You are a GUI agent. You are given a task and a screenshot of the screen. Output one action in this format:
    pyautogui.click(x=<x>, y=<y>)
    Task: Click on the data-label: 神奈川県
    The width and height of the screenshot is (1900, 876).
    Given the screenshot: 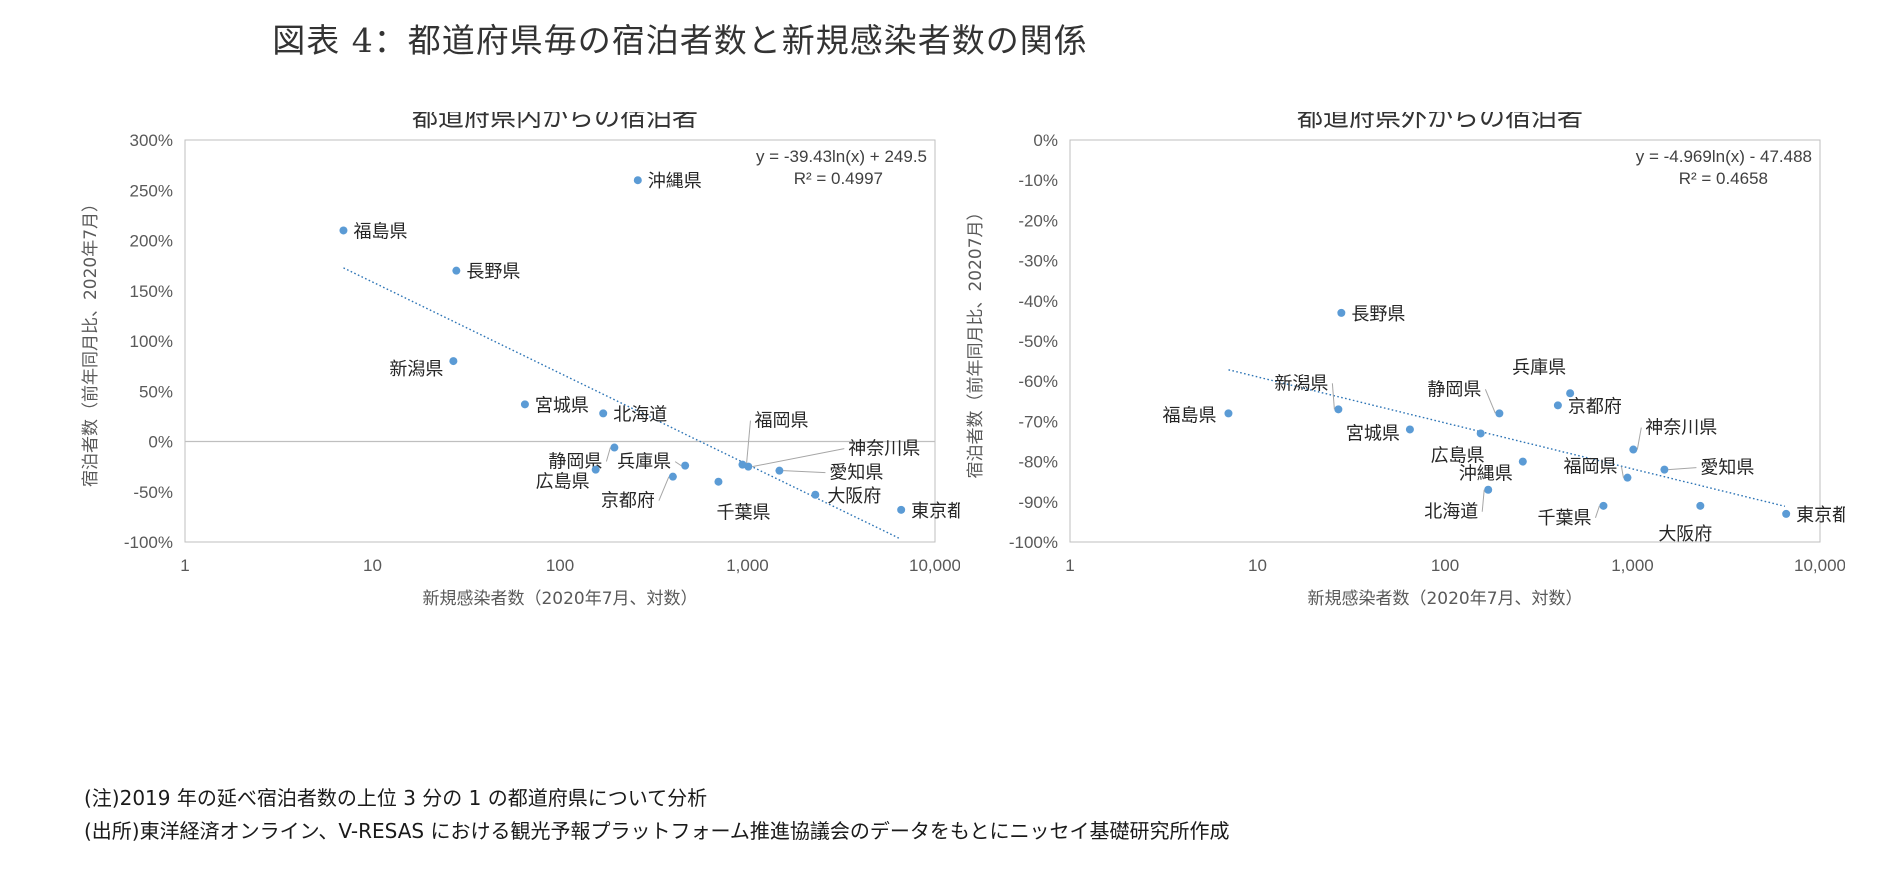 What is the action you would take?
    pyautogui.click(x=1681, y=428)
    